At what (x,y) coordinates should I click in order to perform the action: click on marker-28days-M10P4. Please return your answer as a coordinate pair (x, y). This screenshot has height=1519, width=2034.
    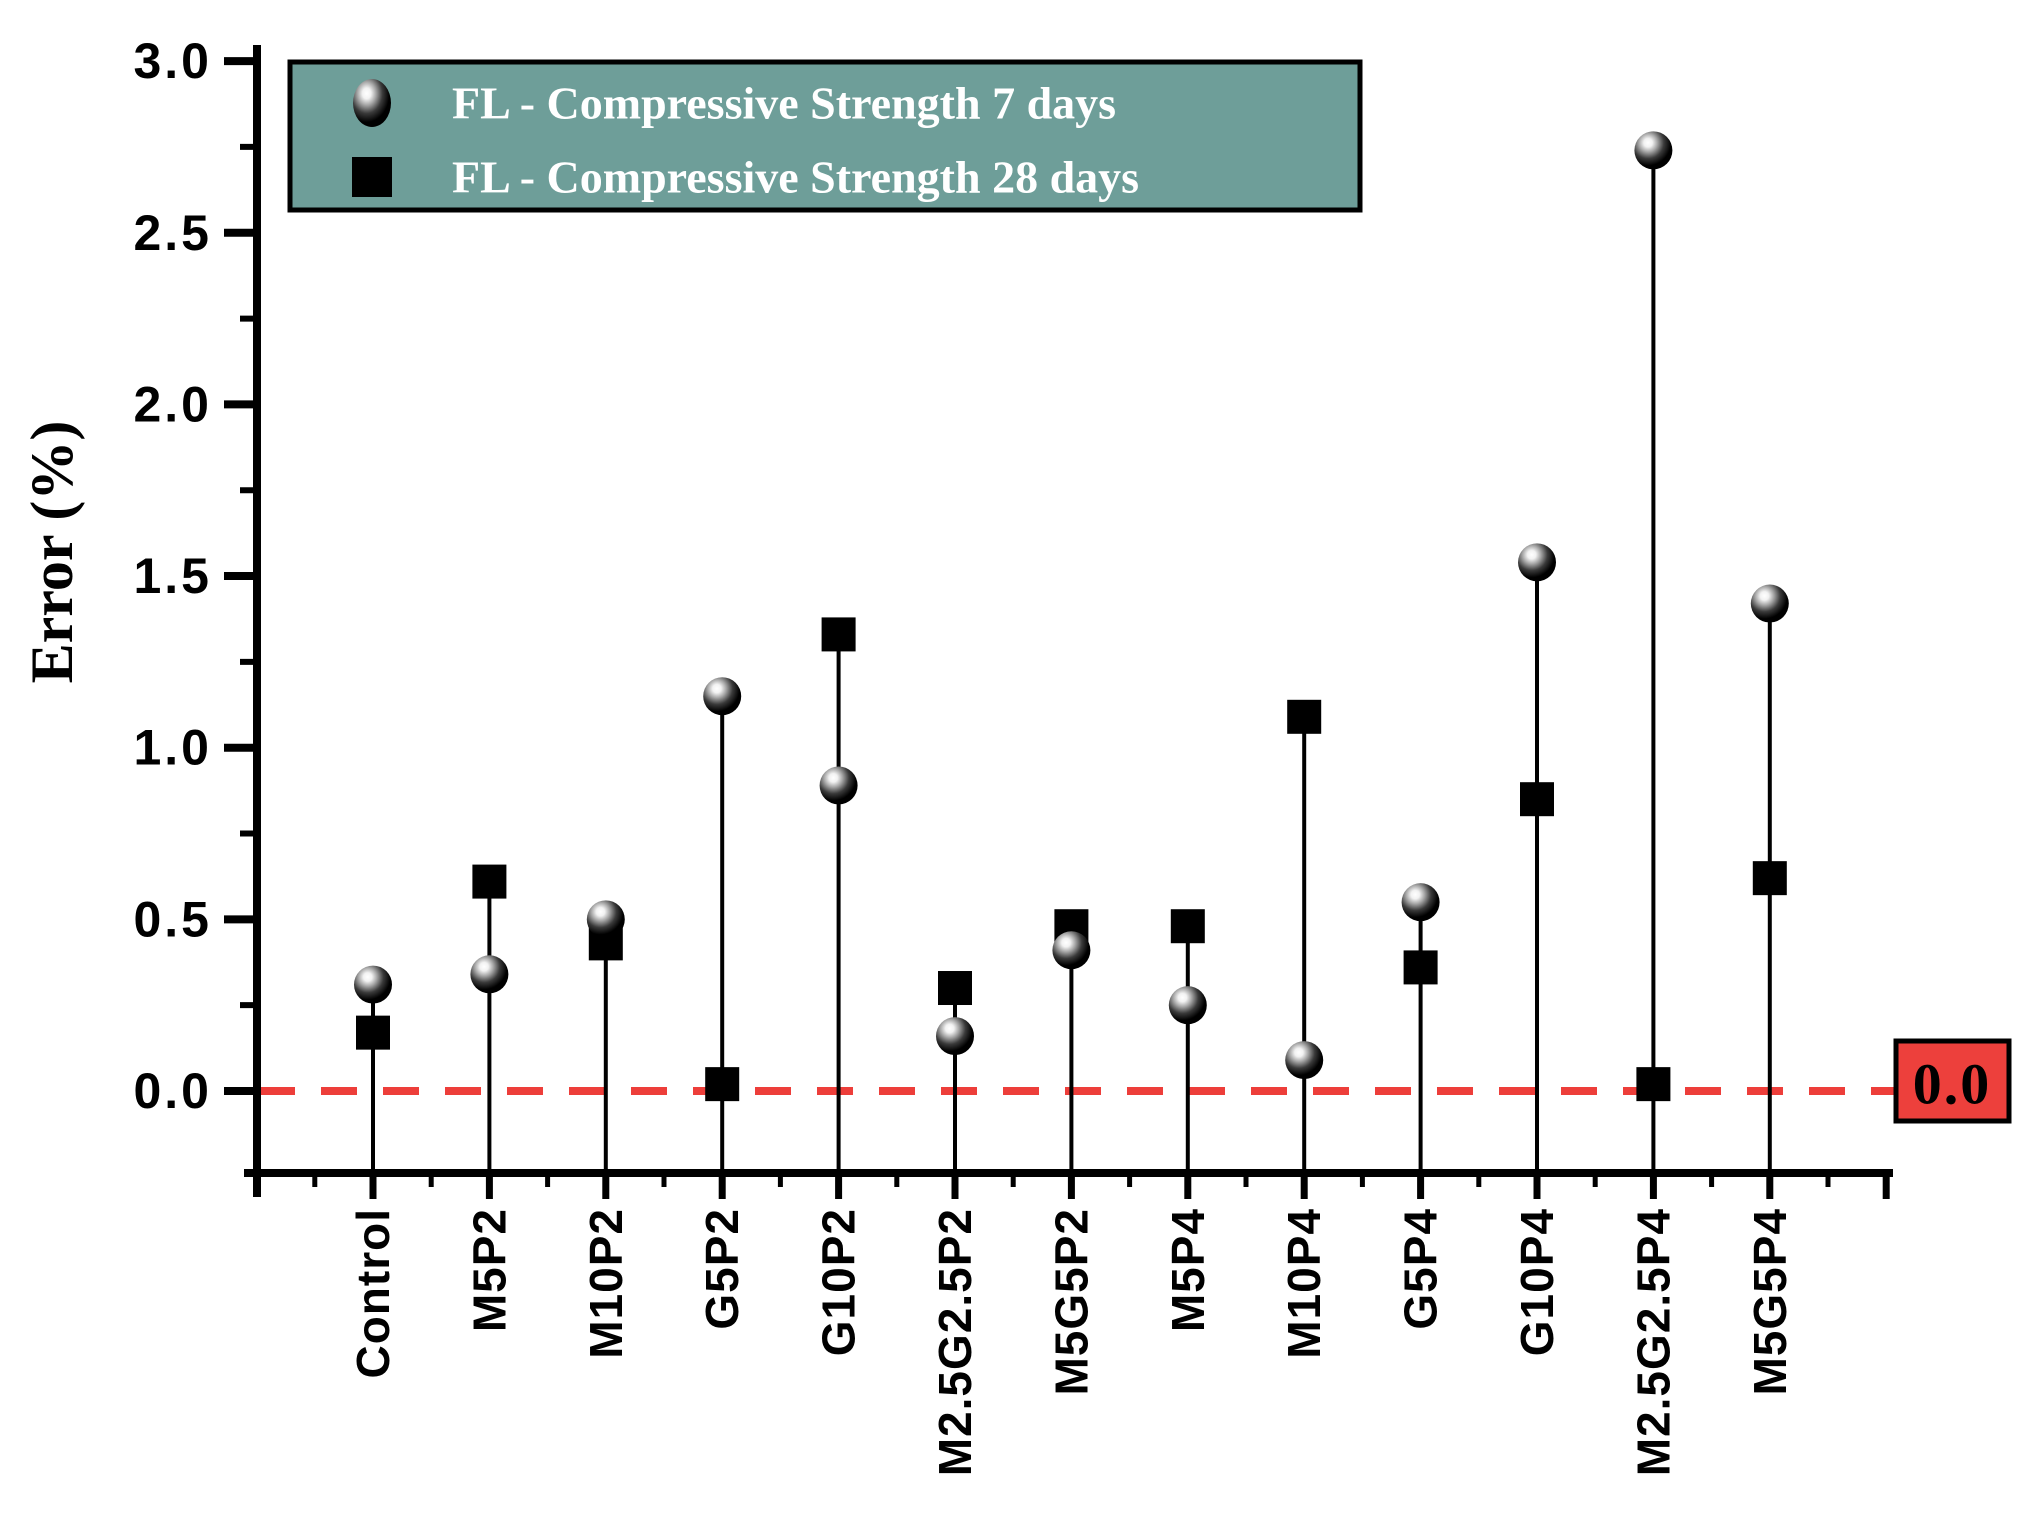
    Looking at the image, I should click on (1304, 716).